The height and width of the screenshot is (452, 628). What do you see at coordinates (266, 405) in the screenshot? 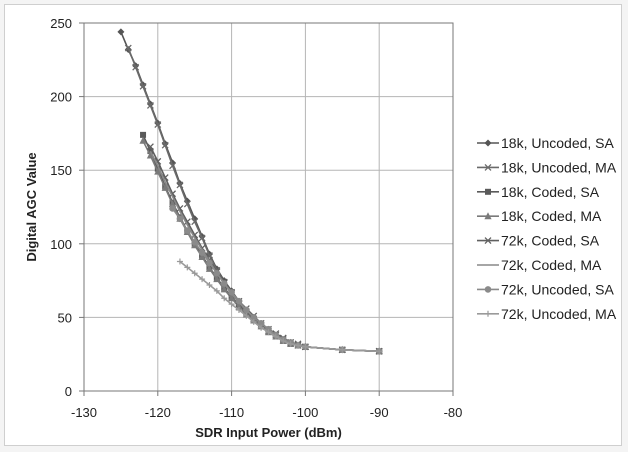
I see `x-tick-labels: -130 -120 -110 -100 -90 -80` at bounding box center [266, 405].